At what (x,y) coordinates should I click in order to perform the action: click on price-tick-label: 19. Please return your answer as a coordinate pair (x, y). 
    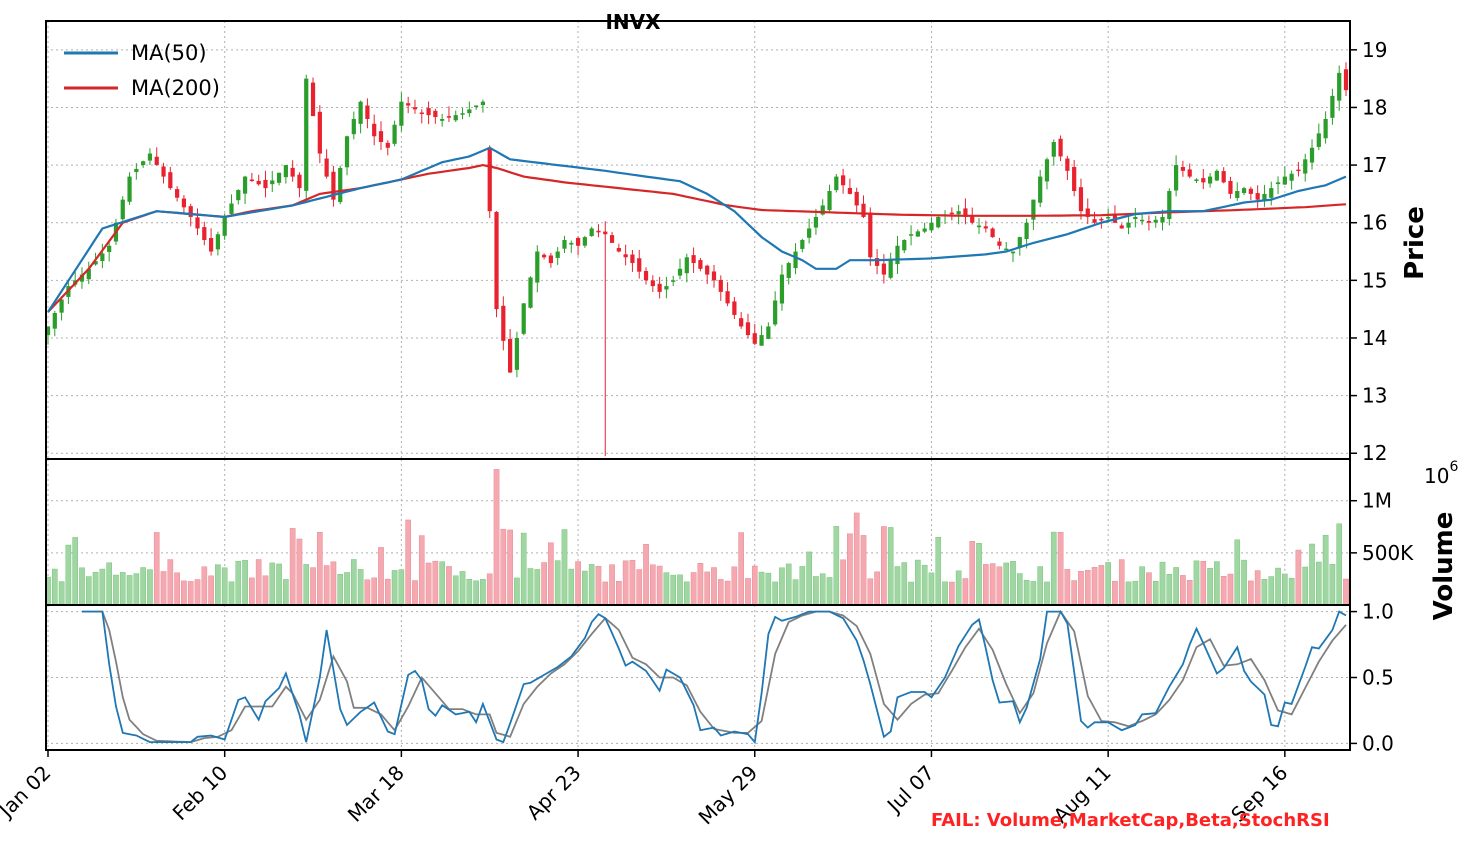
    Looking at the image, I should click on (1374, 50).